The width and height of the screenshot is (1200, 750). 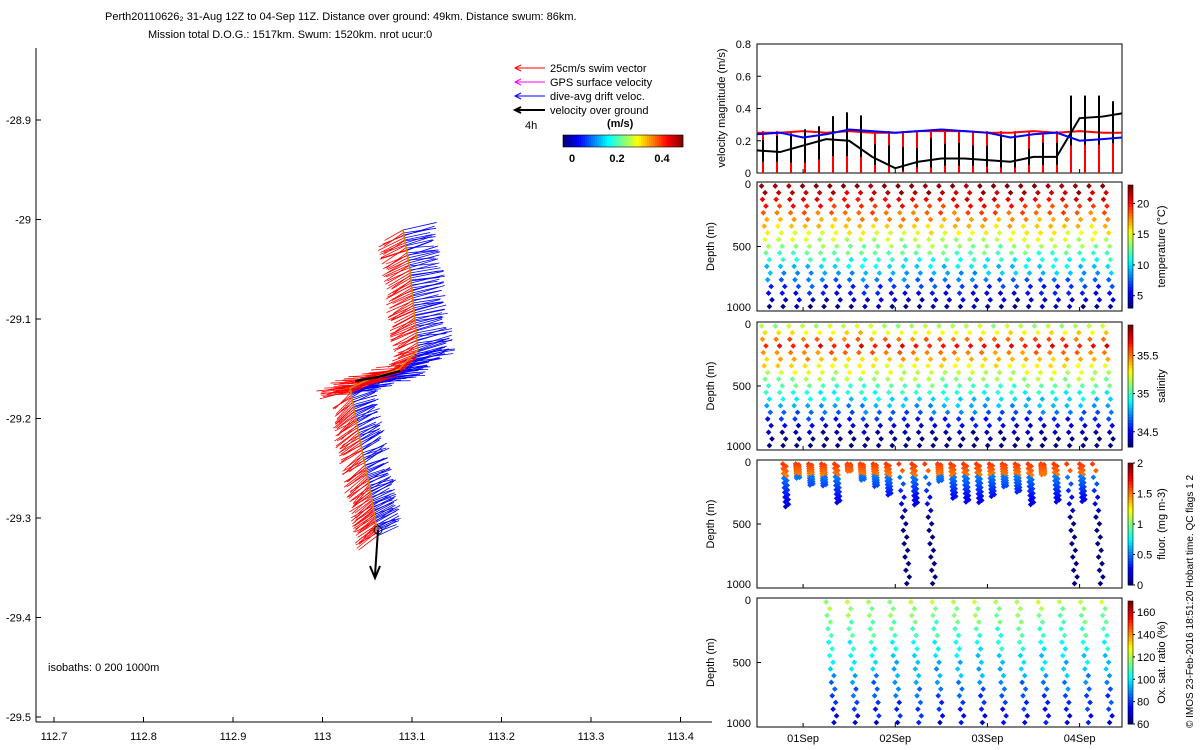 What do you see at coordinates (517, 96) in the screenshot?
I see `legend-arrowhead` at bounding box center [517, 96].